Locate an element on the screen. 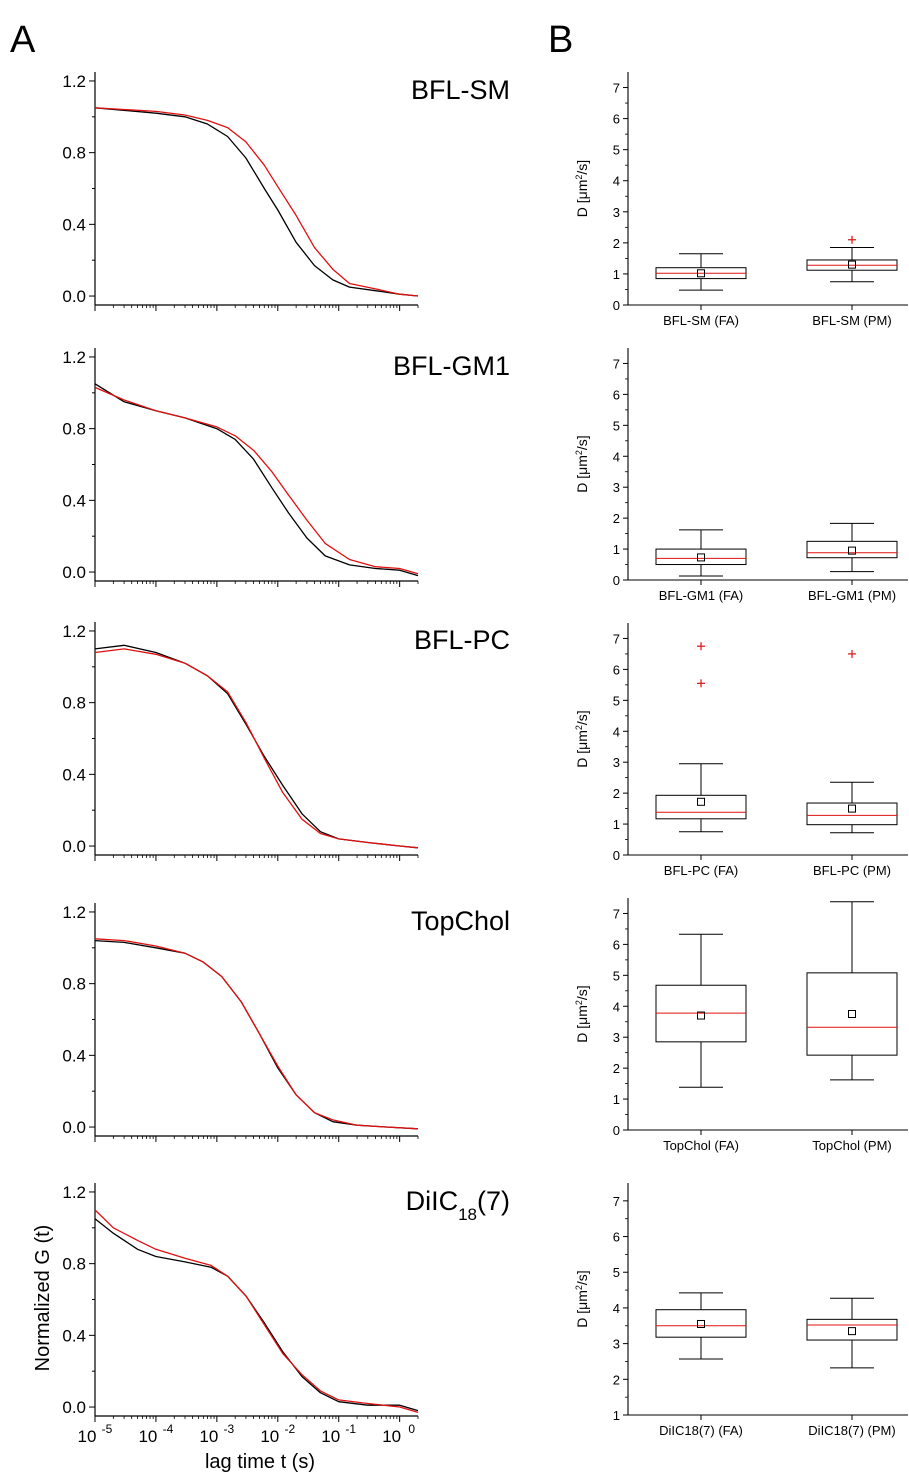  panel-a-xlabel: lag time t (s) is located at coordinates (260, 1462).